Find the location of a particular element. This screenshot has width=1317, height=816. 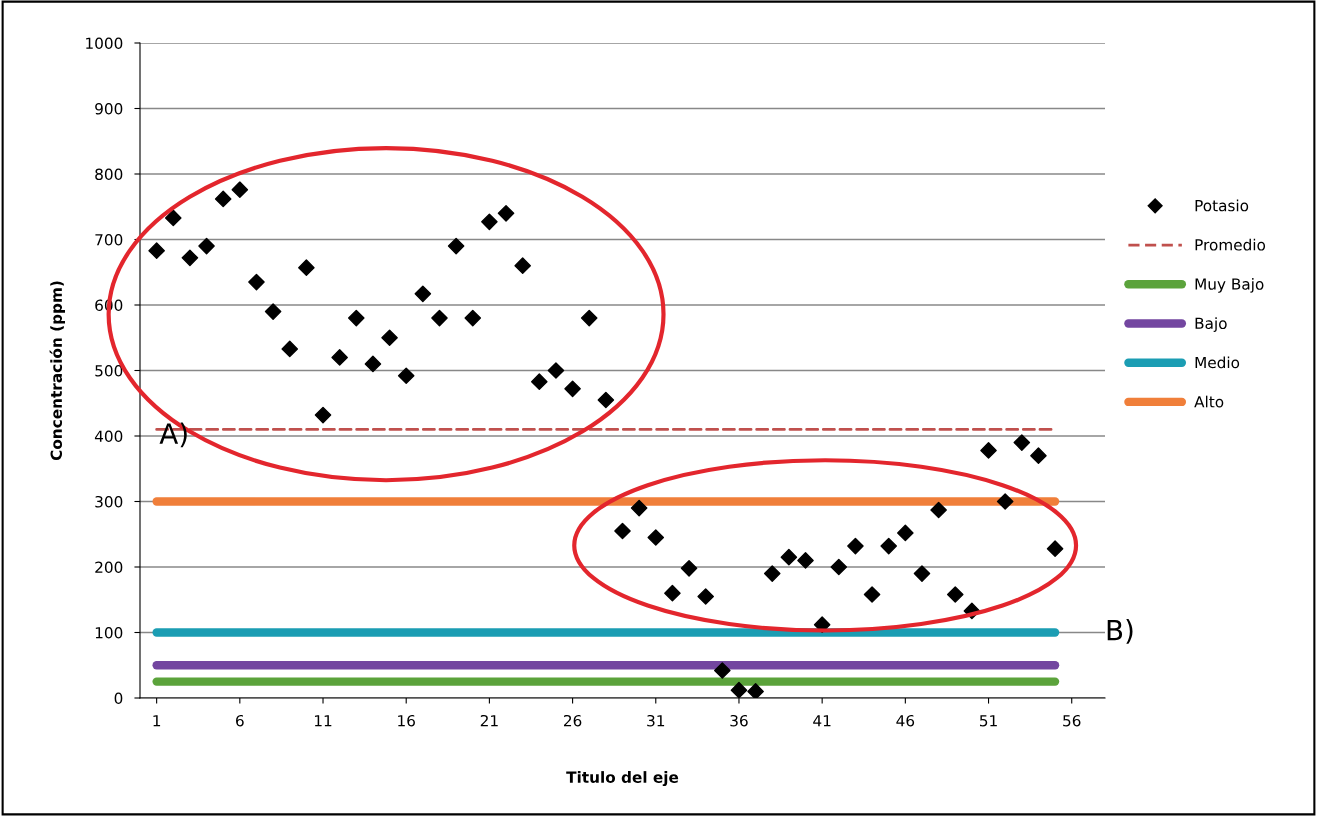

y-tick-label: 200 is located at coordinates (109, 567).